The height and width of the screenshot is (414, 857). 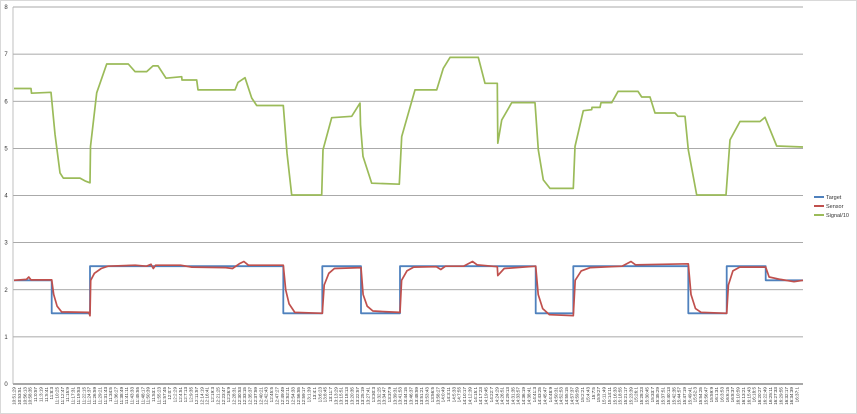 What do you see at coordinates (550, 395) in the screenshot?
I see `x-tick-label: 14:48:9` at bounding box center [550, 395].